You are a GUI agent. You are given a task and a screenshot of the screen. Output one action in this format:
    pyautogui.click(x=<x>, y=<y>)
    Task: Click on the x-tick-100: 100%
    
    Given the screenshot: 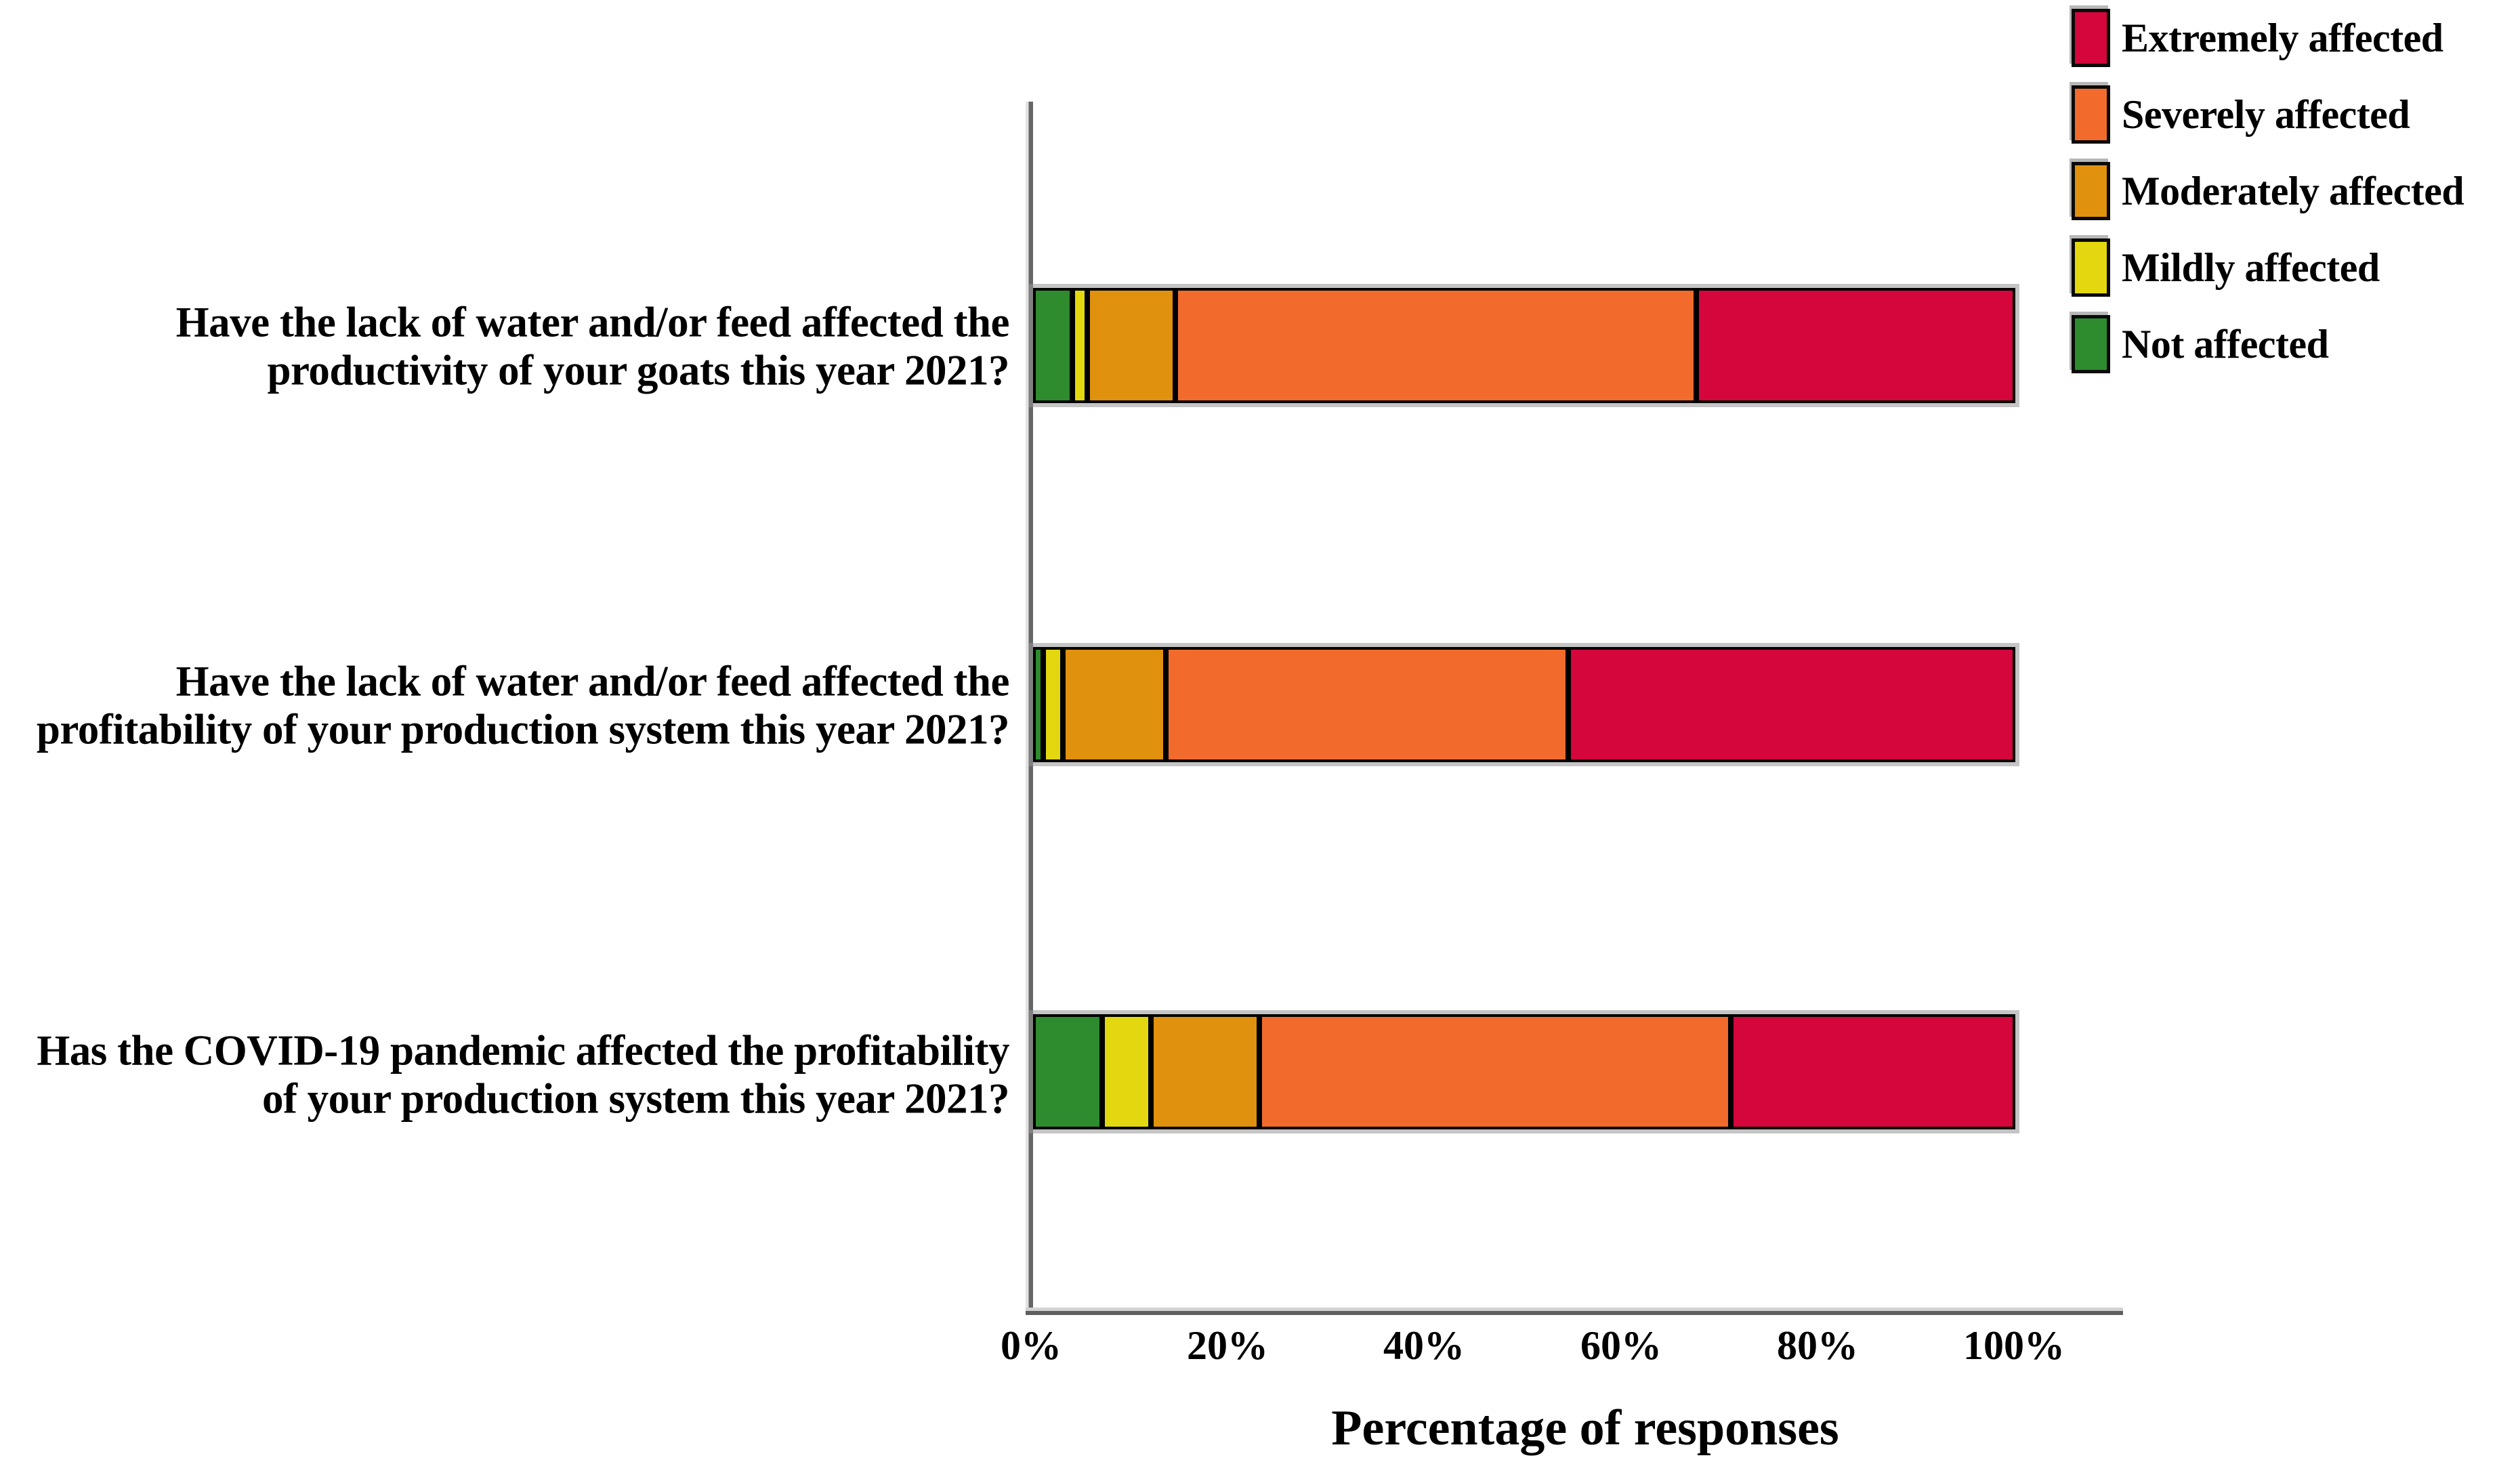 What is the action you would take?
    pyautogui.click(x=2014, y=1346)
    